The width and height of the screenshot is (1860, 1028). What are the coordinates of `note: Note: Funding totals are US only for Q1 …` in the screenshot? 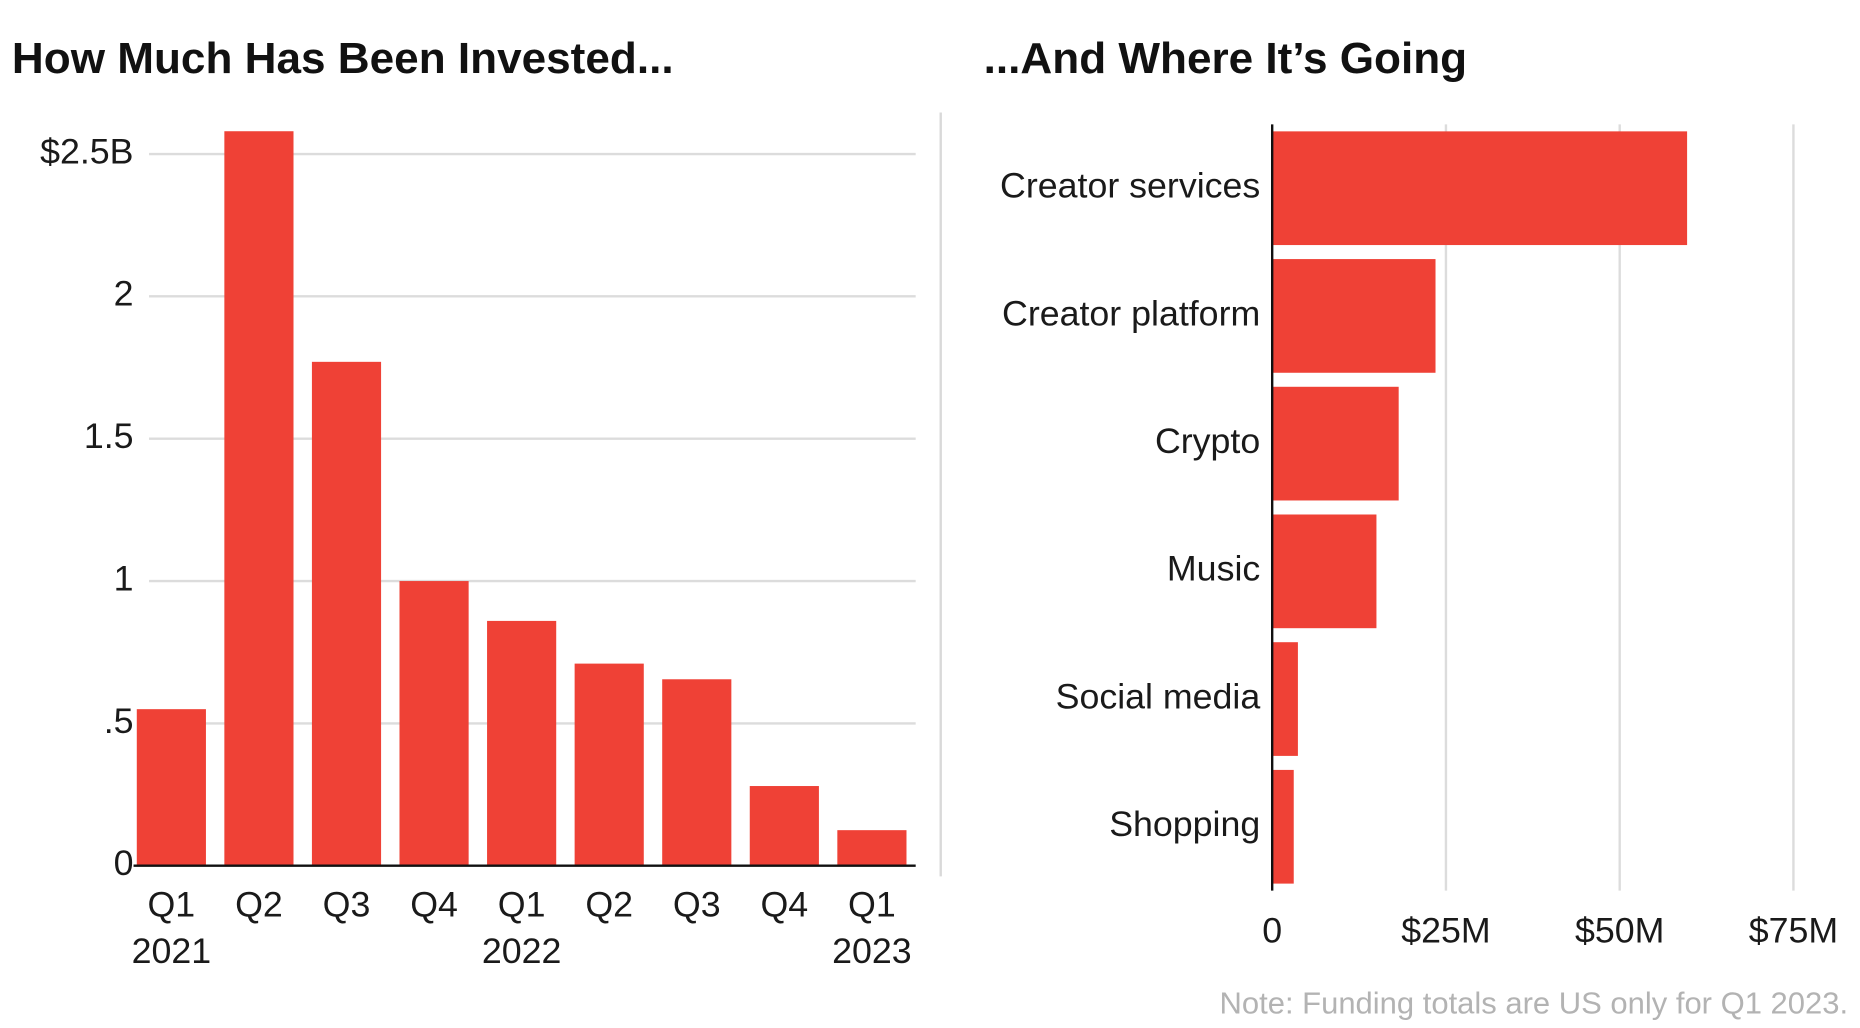 It's located at (1534, 1003).